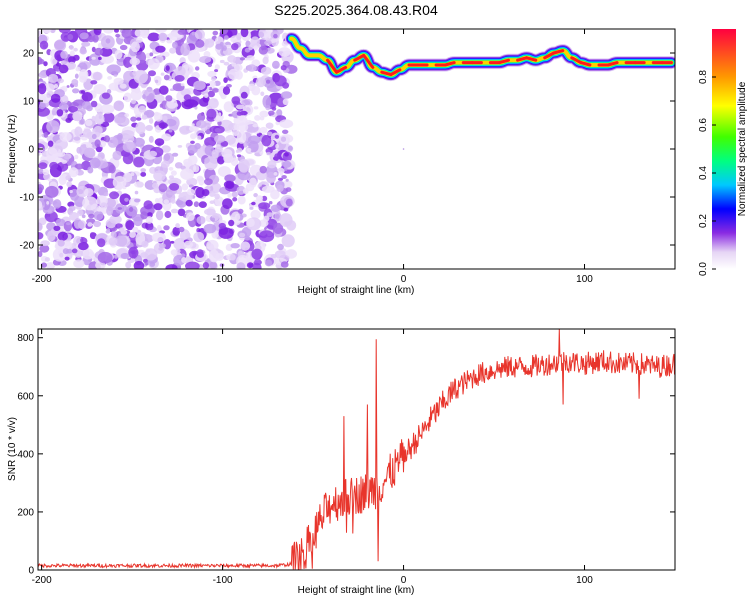  What do you see at coordinates (742, 148) in the screenshot?
I see `colorbar-label: Normalized spectral amplitude` at bounding box center [742, 148].